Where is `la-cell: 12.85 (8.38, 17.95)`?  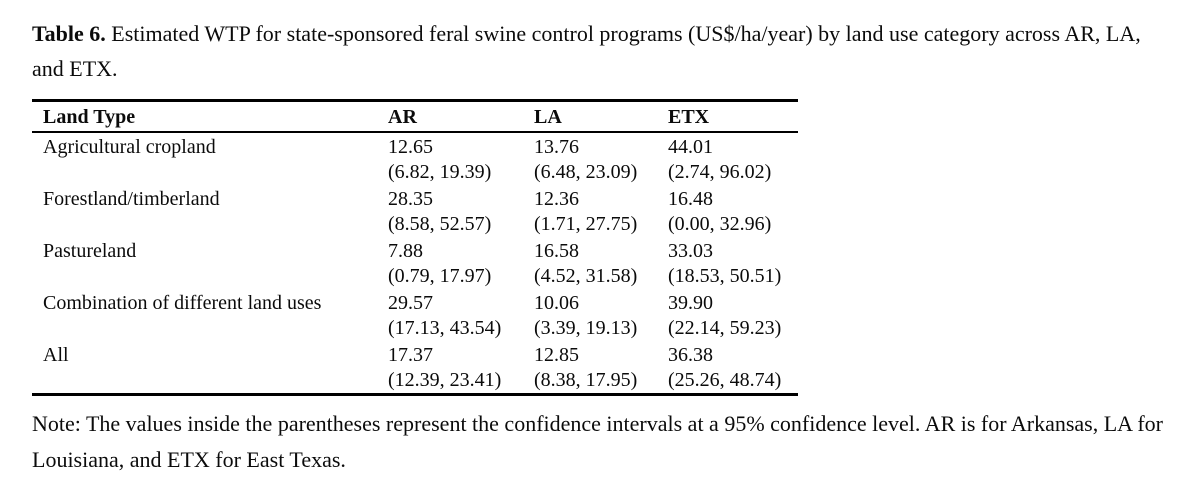
la-cell: 12.85 (8.38, 17.95) is located at coordinates (601, 368).